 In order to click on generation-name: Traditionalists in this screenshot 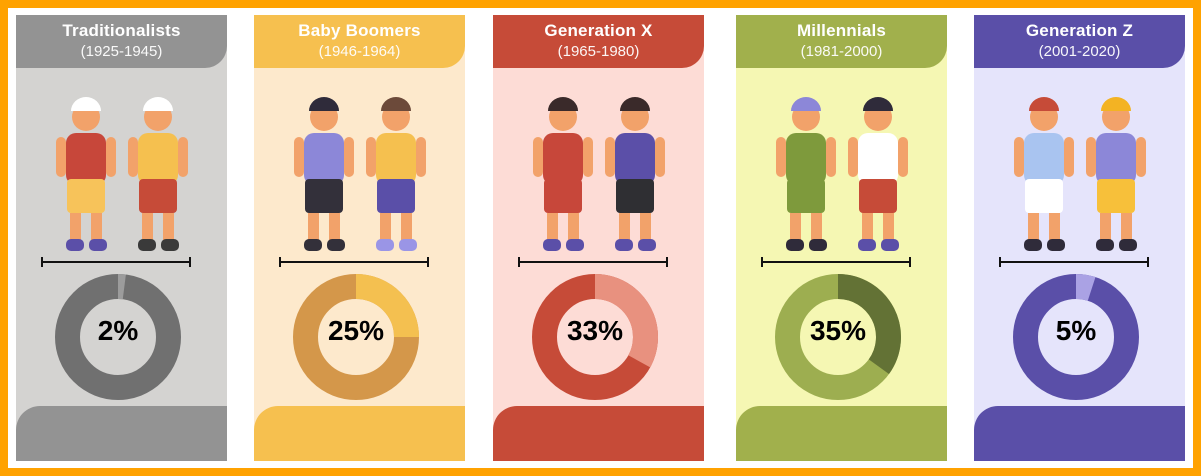, I will do `click(121, 30)`.